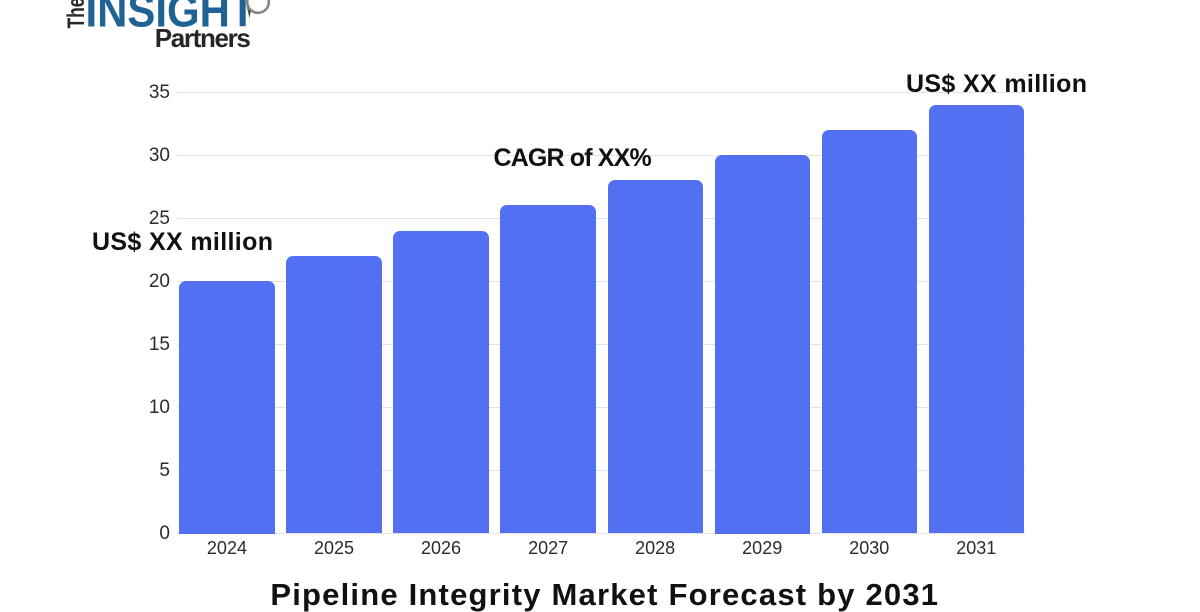 The height and width of the screenshot is (612, 1200). What do you see at coordinates (171, 18) in the screenshot?
I see `svg-text: INSIGHT` at bounding box center [171, 18].